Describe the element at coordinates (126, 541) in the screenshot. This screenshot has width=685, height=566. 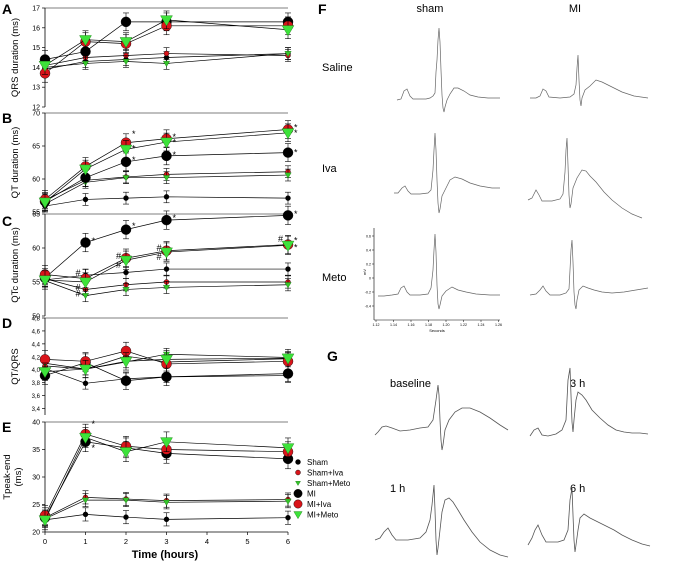
I see `x-tick-label: 2` at that location.